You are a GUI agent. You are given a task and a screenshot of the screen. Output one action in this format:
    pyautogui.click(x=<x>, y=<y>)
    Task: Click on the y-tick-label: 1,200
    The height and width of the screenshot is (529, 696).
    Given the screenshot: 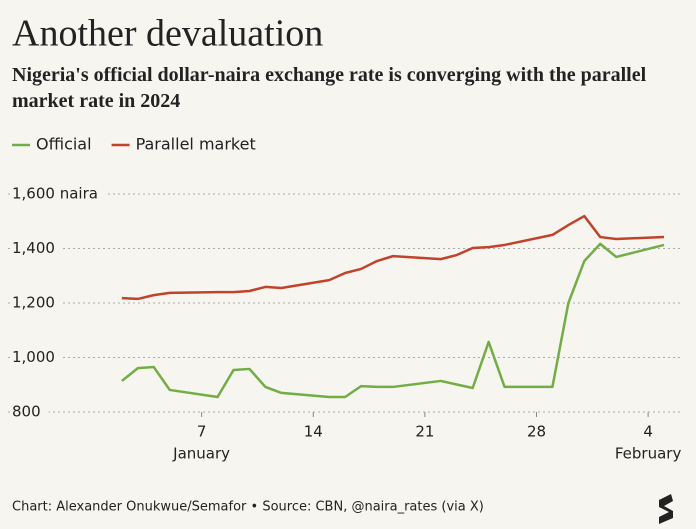 What is the action you would take?
    pyautogui.click(x=33, y=303)
    